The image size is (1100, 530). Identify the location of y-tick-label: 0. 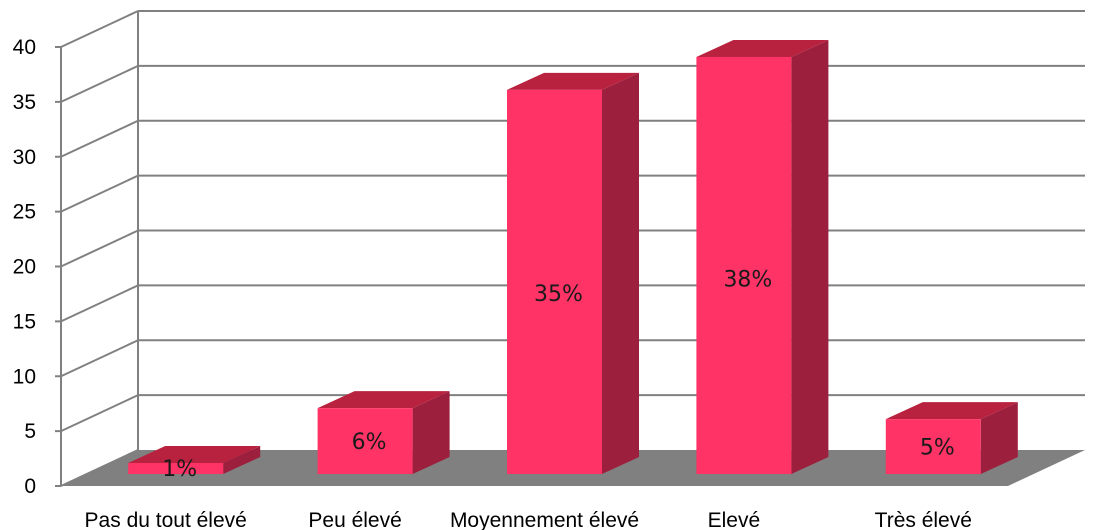
(30, 486).